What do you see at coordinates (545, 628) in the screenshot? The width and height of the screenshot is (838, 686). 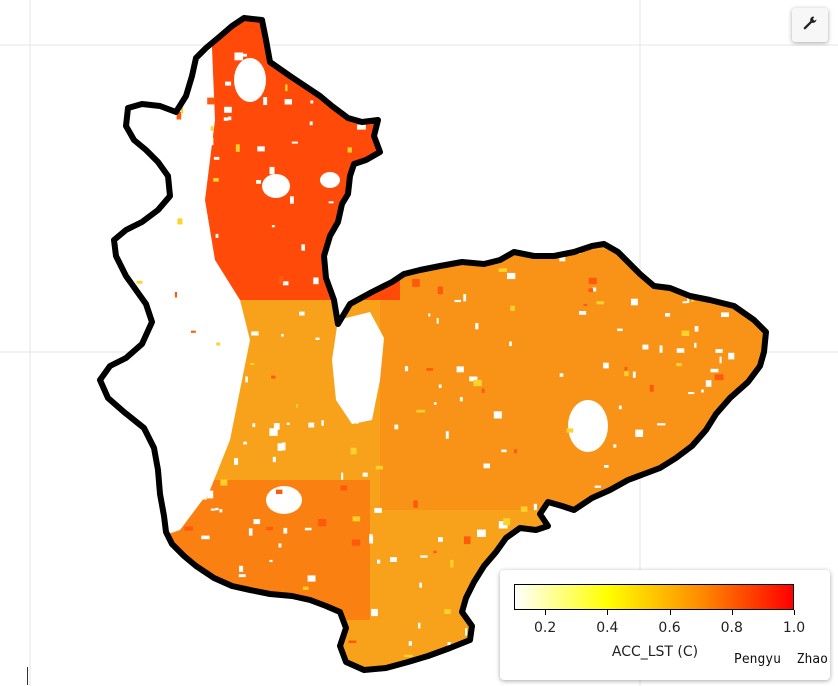 I see `legend-tick-label: 0.2` at bounding box center [545, 628].